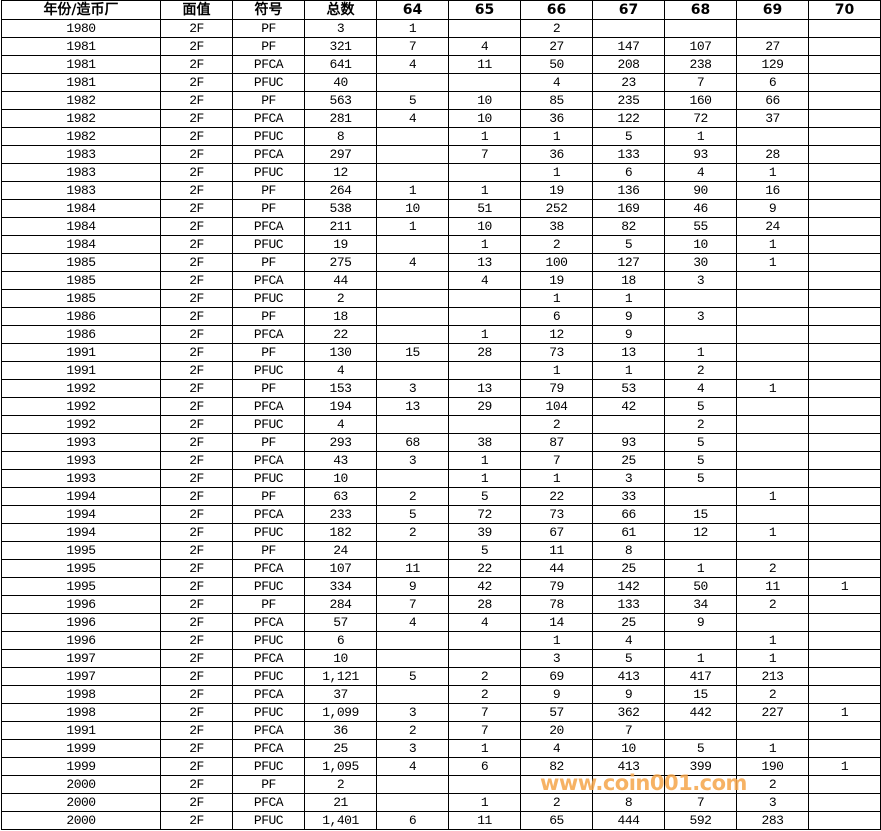 The width and height of the screenshot is (881, 831). Describe the element at coordinates (484, 730) in the screenshot. I see `table-cell: 7` at that location.